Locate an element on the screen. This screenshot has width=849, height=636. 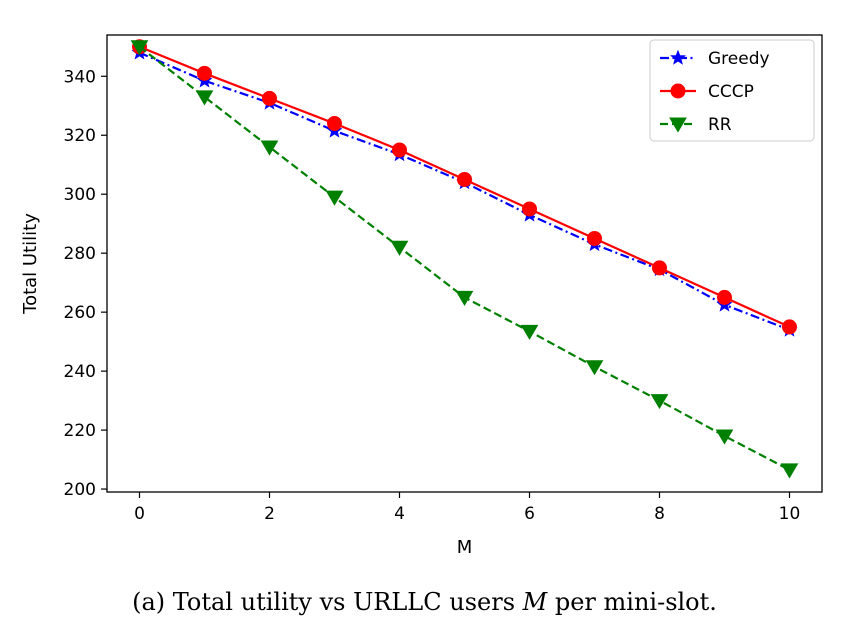
legend: Greedy CCCP RR is located at coordinates (732, 90).